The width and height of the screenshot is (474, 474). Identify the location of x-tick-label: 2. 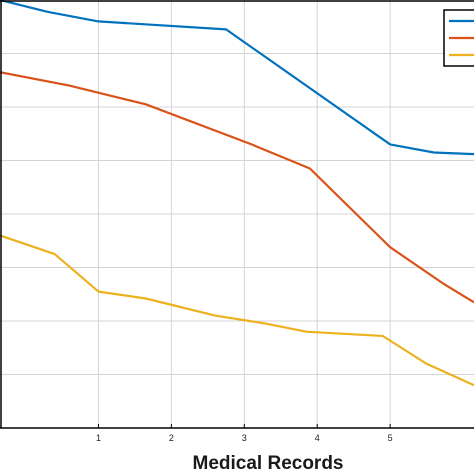
(171, 438).